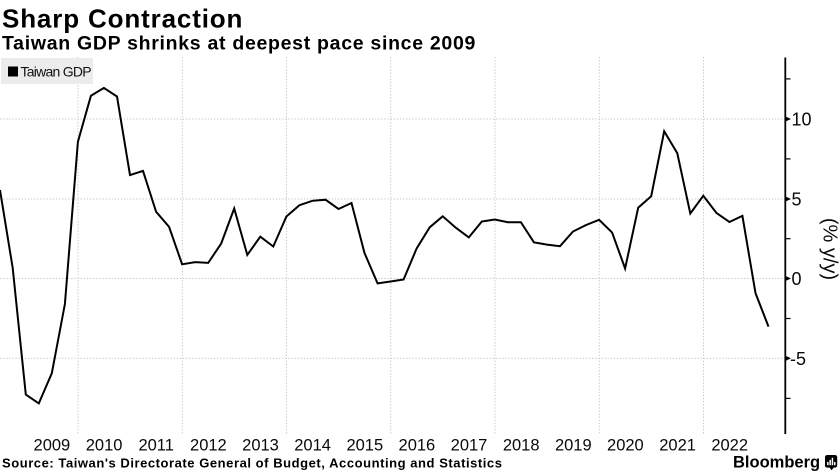 Image resolution: width=840 pixels, height=473 pixels. Describe the element at coordinates (625, 446) in the screenshot. I see `svg-text: 2020` at that location.